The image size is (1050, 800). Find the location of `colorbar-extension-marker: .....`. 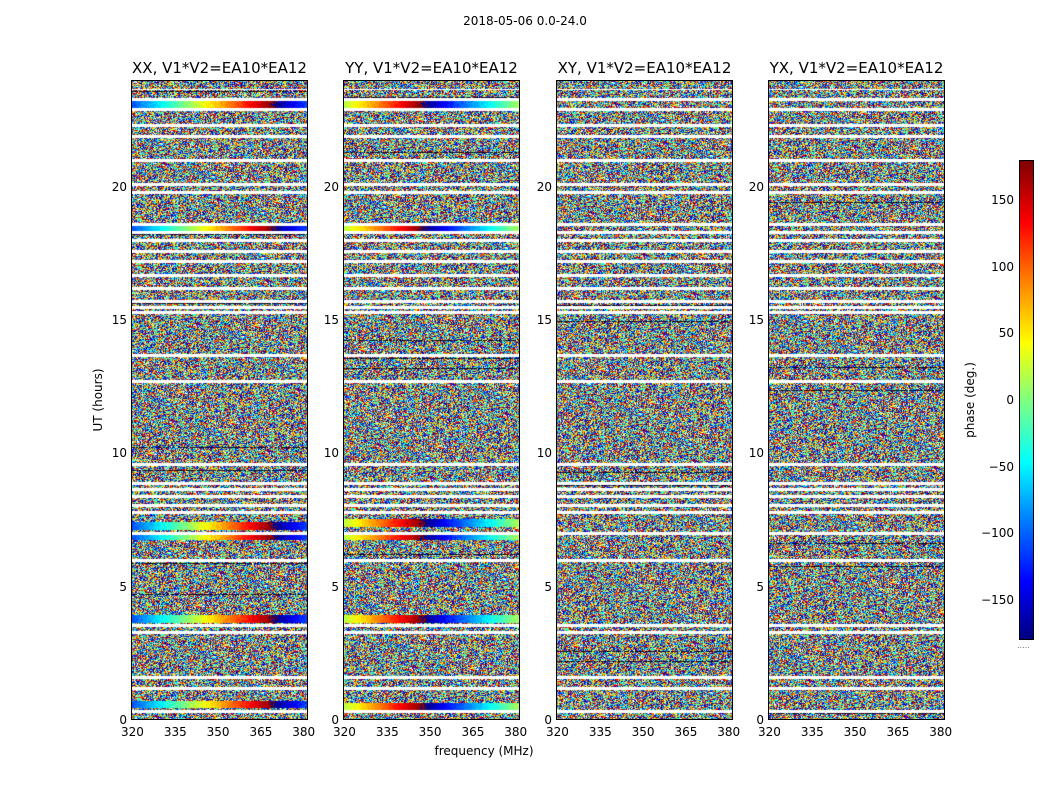

colorbar-extension-marker: ..... is located at coordinates (1023, 645).